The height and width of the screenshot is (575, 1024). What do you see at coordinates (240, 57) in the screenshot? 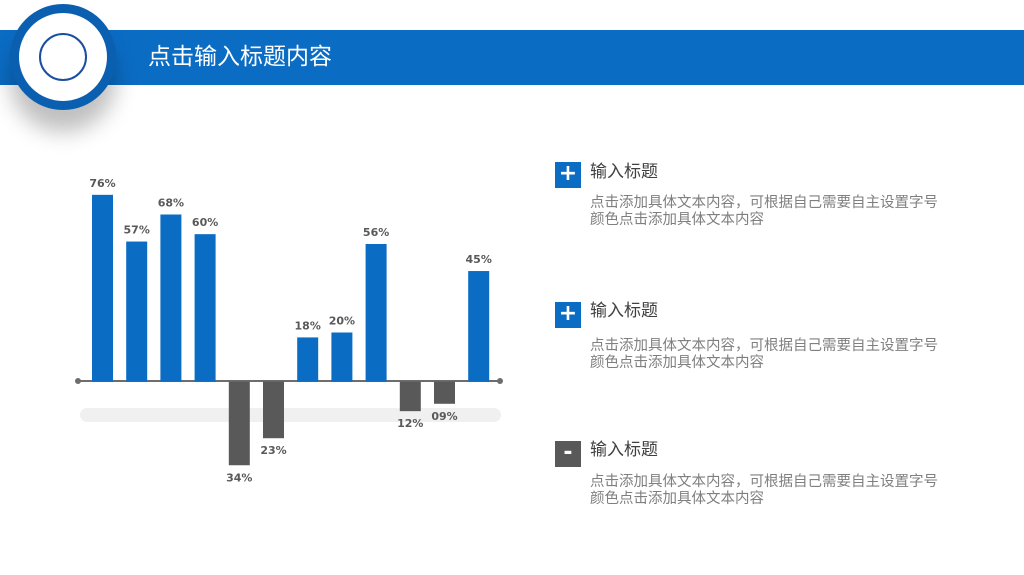
I see `header-title: 点击输入标题内容` at bounding box center [240, 57].